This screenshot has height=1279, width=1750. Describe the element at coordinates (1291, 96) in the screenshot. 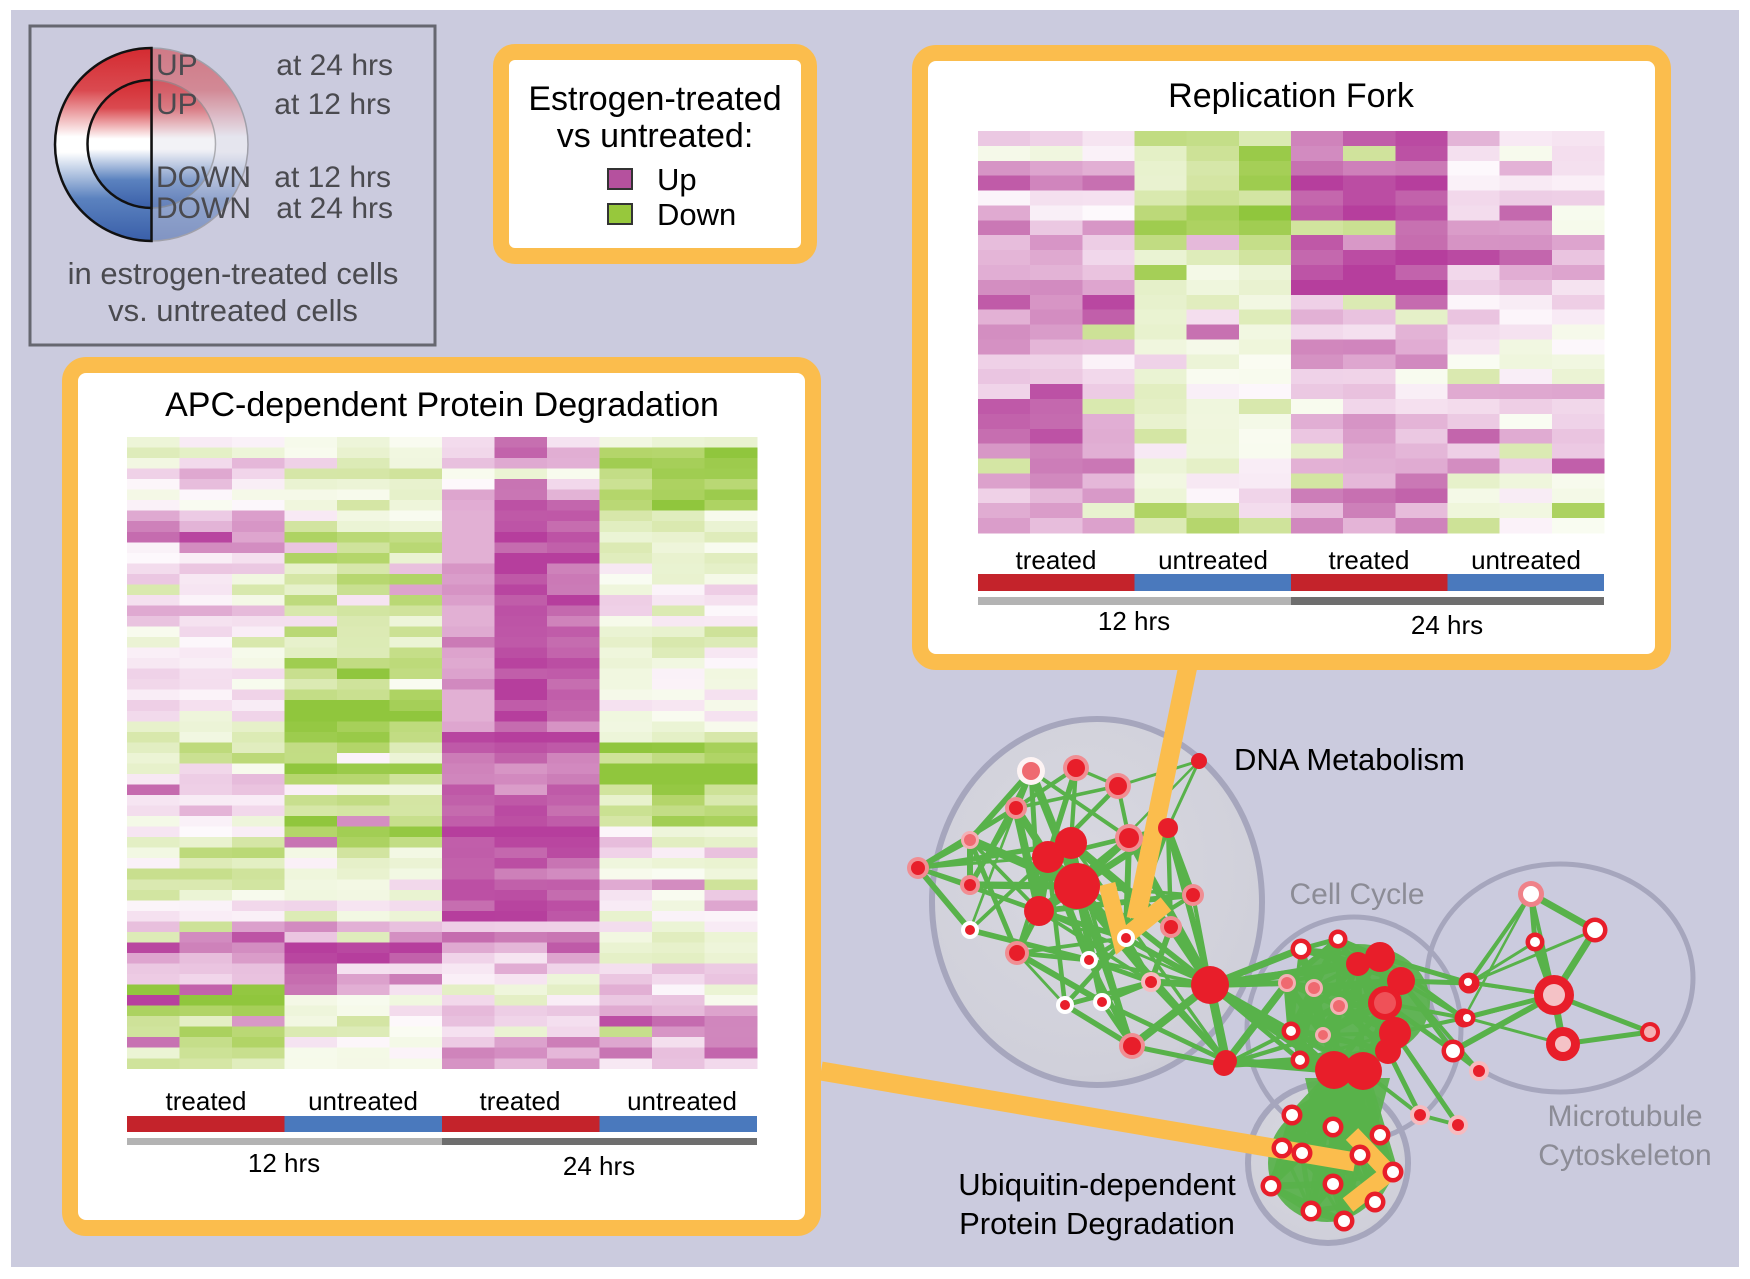

I see `svg-text: Replication Fork` at that location.